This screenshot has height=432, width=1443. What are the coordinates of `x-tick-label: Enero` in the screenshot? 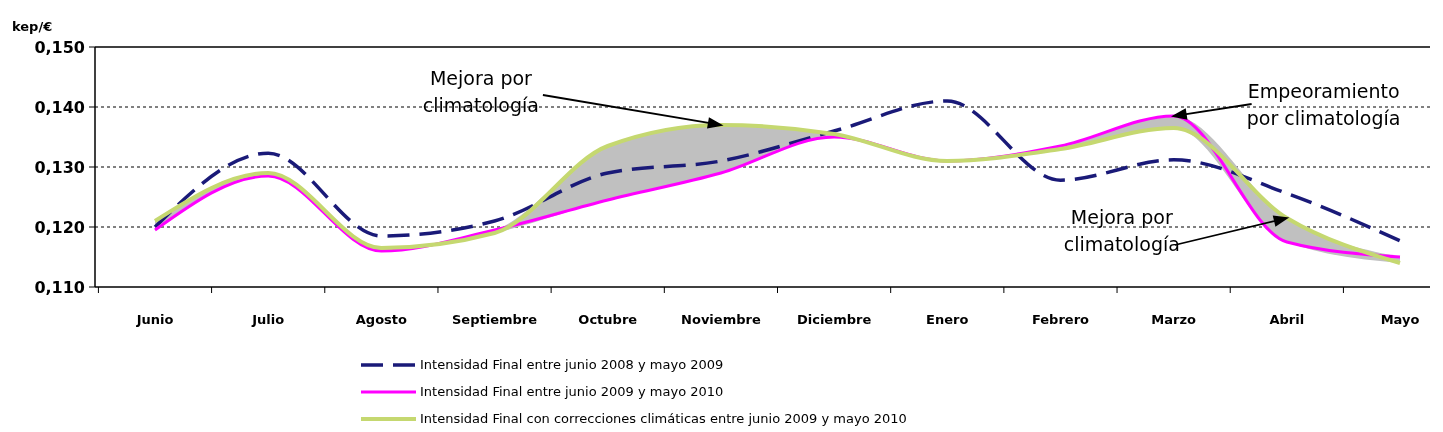 It's located at (947, 319).